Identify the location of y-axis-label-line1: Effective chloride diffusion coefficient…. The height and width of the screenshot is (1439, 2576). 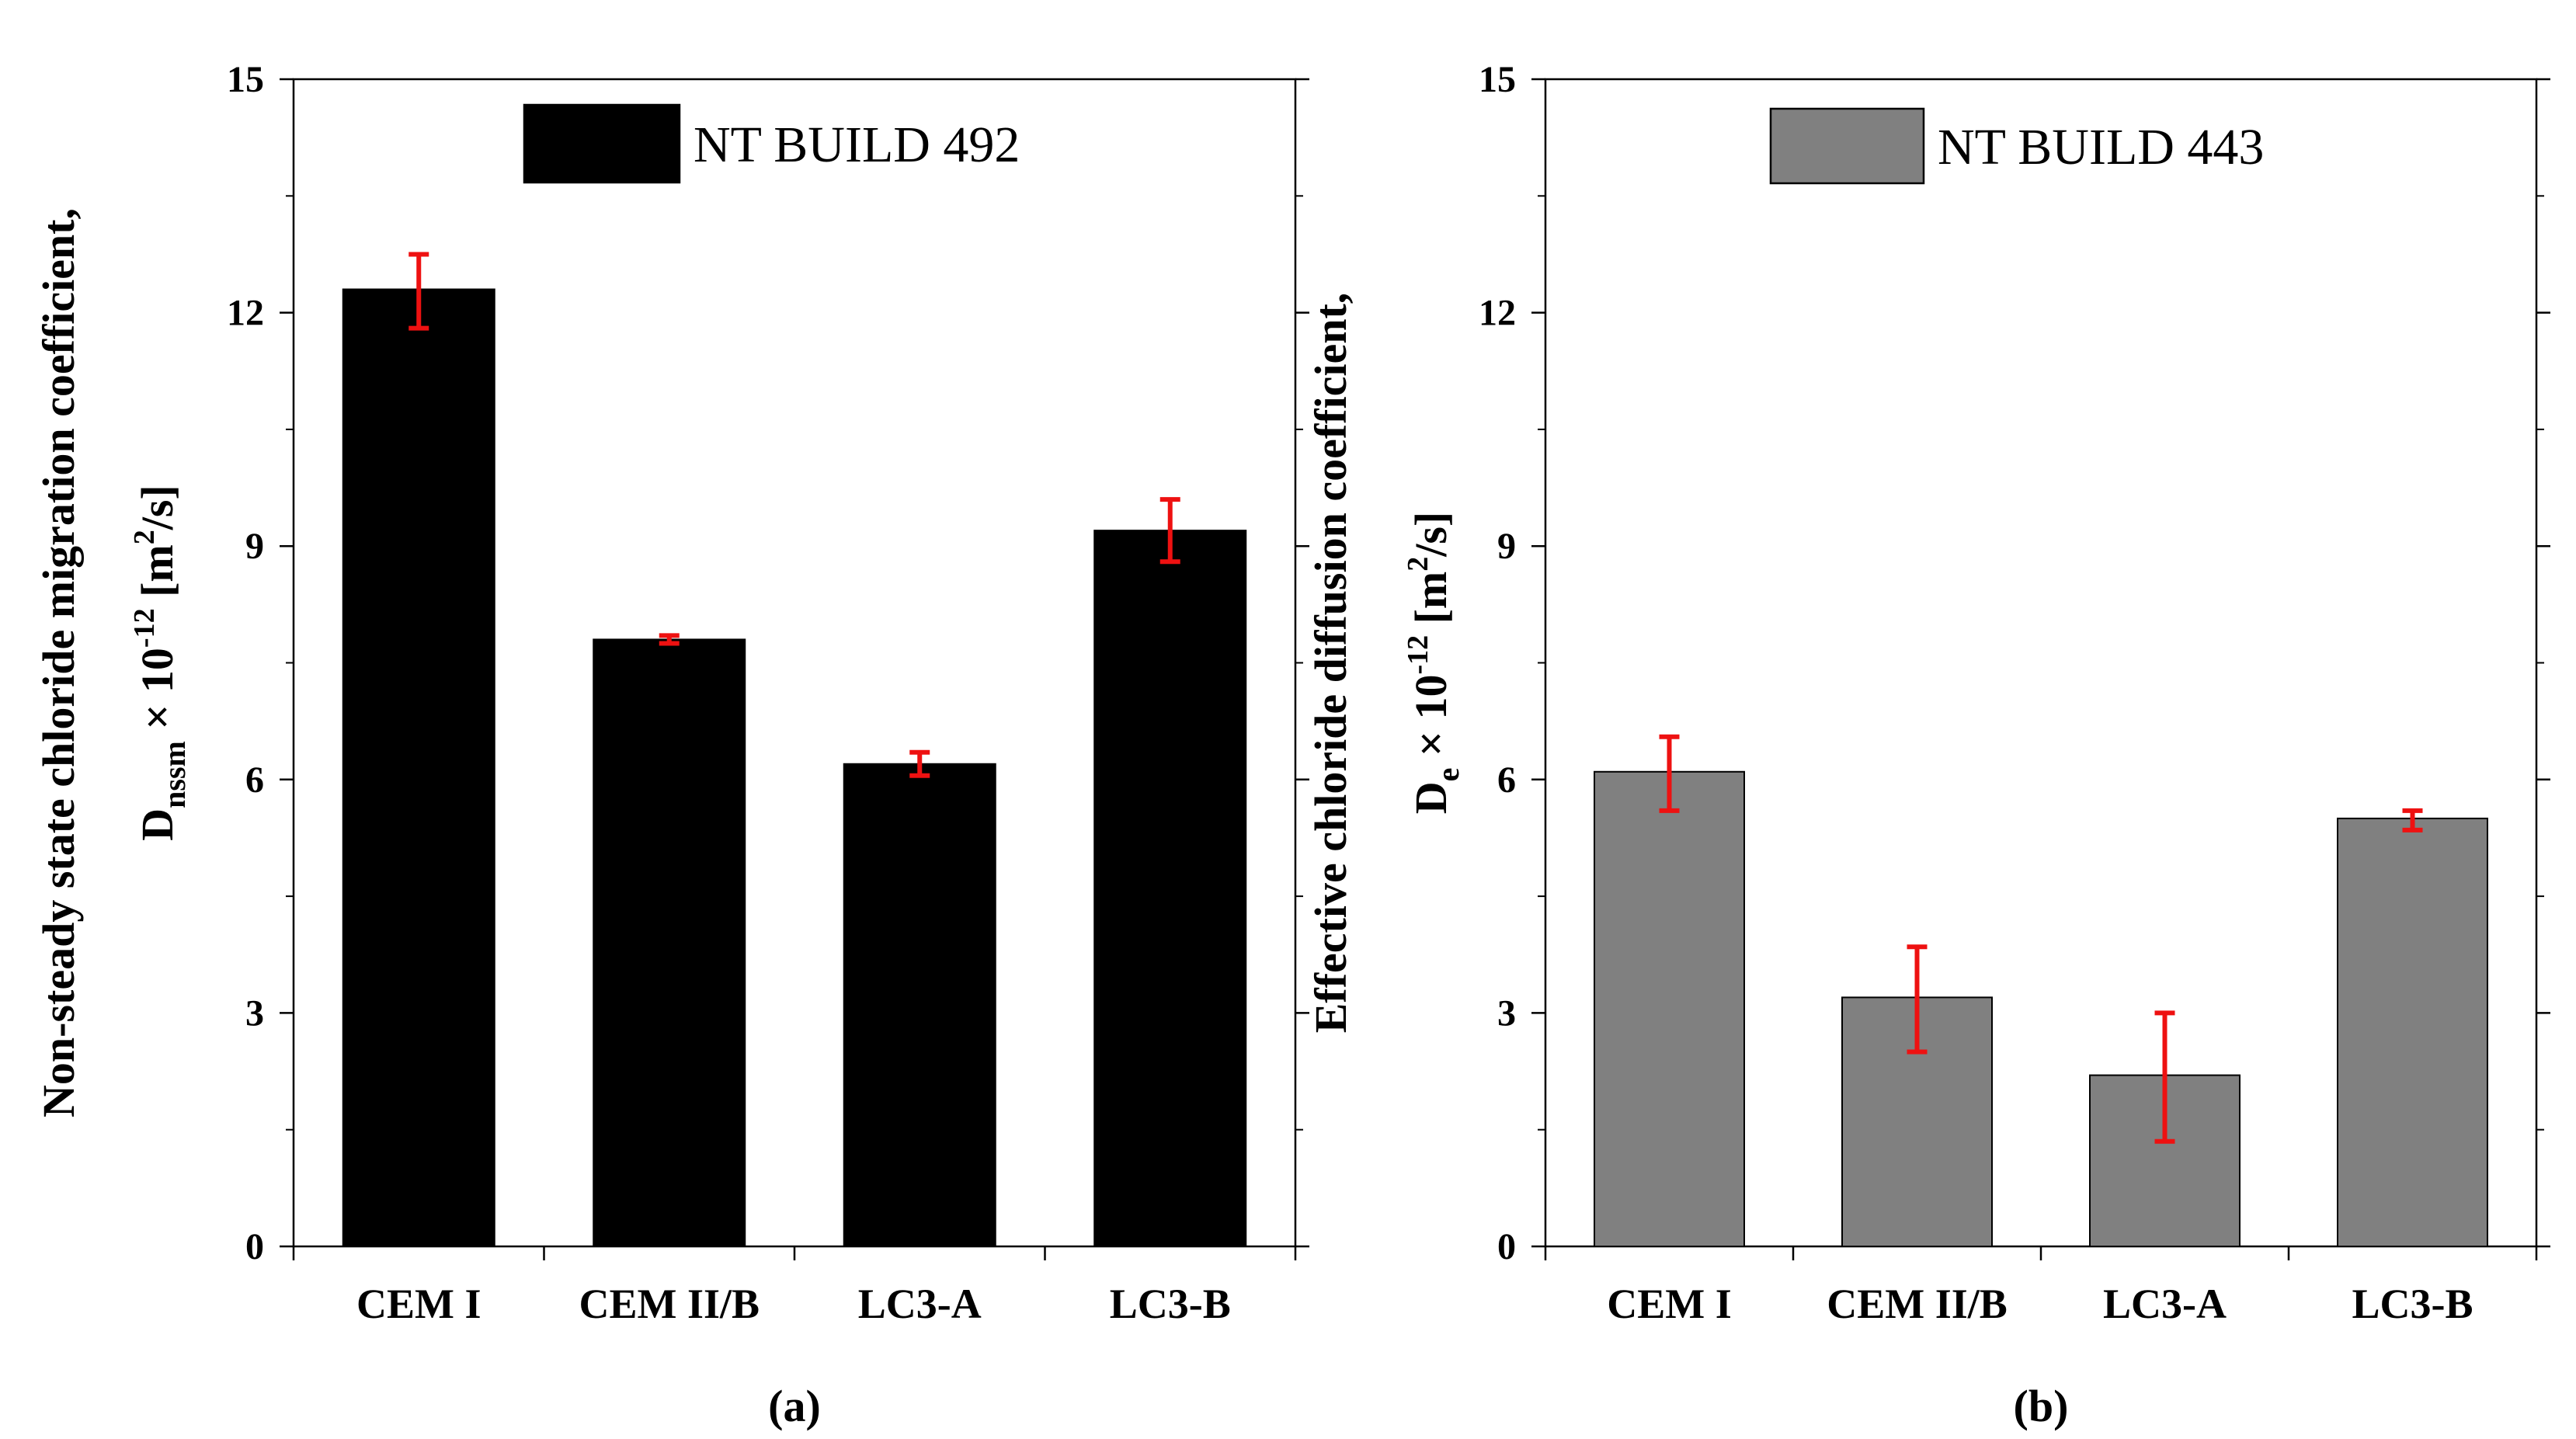
(1330, 663).